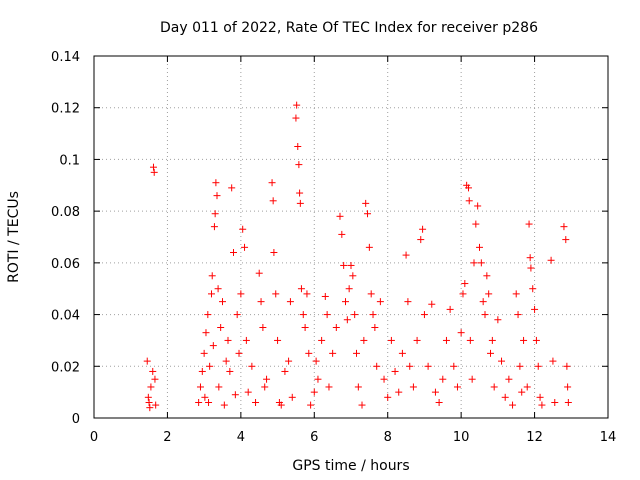 The image size is (640, 480). I want to click on x-tick-label: 14, so click(608, 437).